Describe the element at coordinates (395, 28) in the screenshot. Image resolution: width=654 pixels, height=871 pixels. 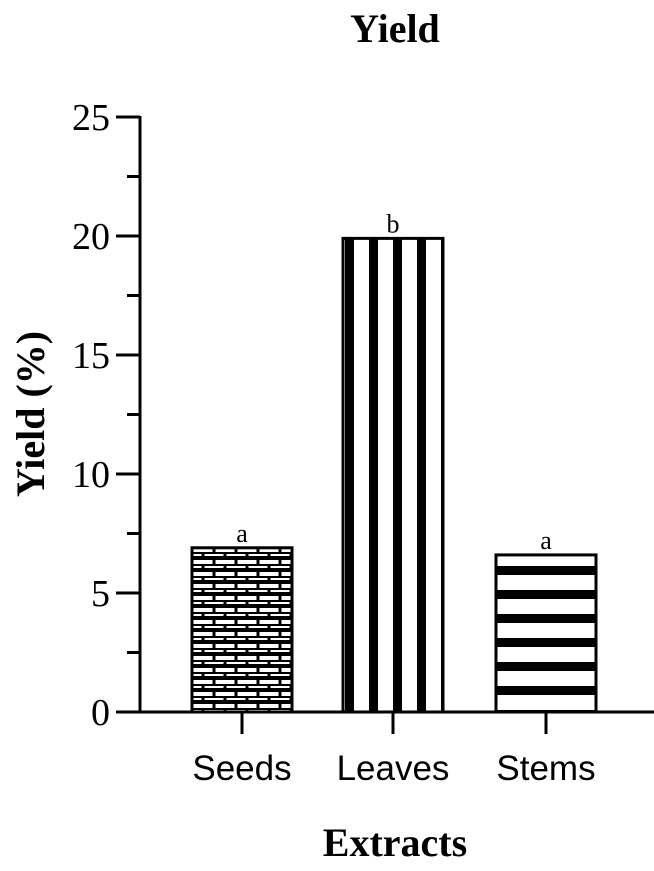
I see `chart-title: Yield` at that location.